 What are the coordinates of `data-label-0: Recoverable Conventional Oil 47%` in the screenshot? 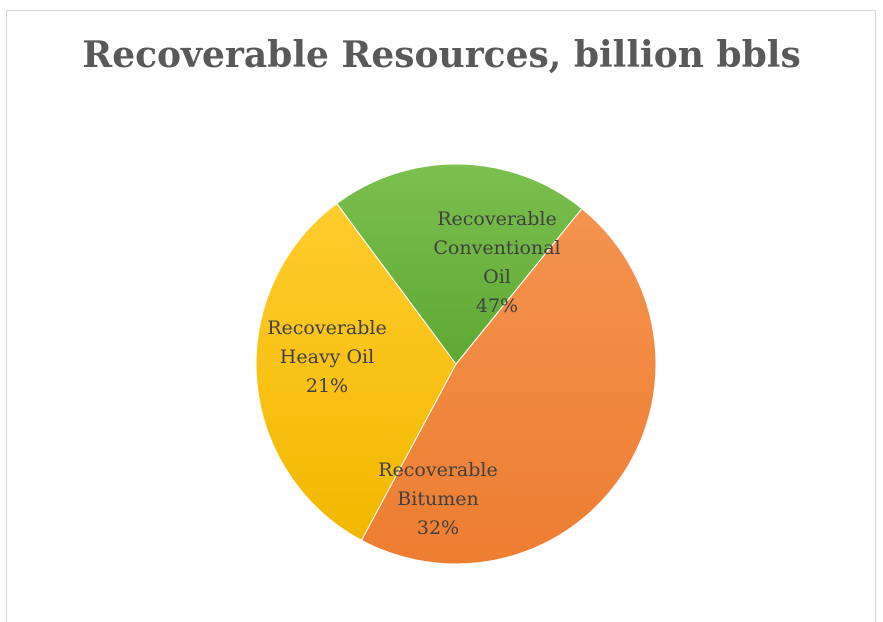 It's located at (496, 262).